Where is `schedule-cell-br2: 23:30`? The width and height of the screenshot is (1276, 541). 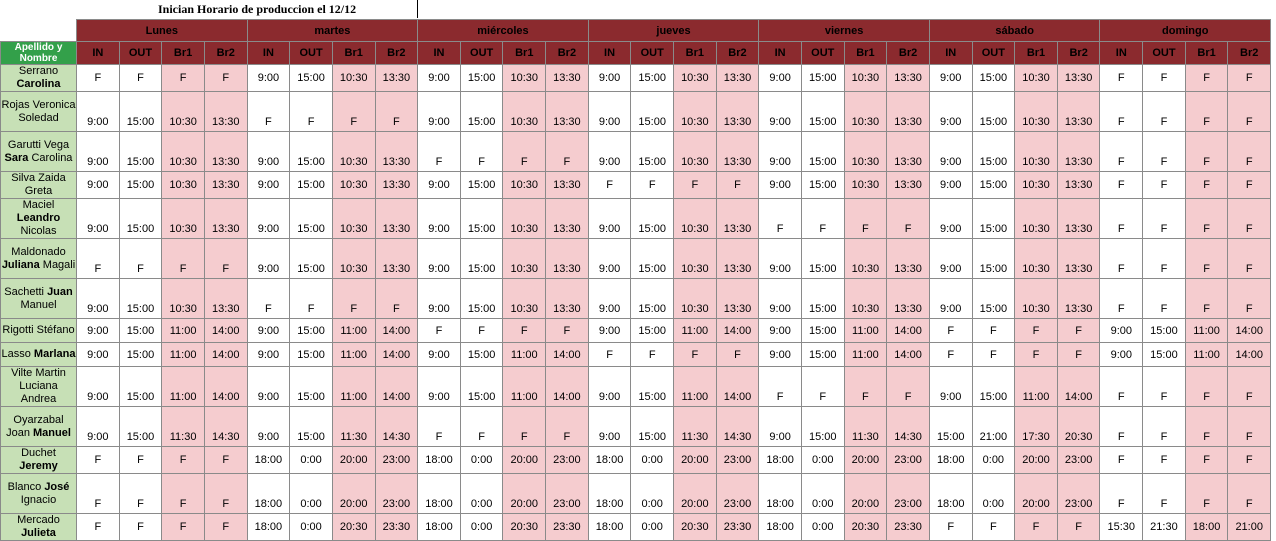
schedule-cell-br2: 23:30 is located at coordinates (908, 527).